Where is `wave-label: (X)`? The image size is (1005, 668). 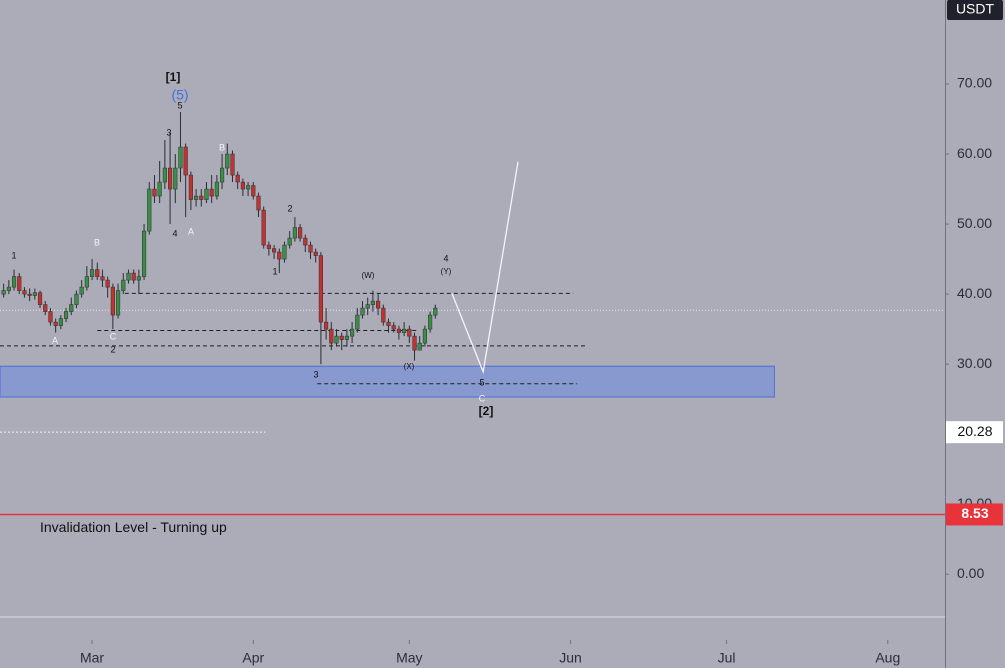
wave-label: (X) is located at coordinates (409, 366).